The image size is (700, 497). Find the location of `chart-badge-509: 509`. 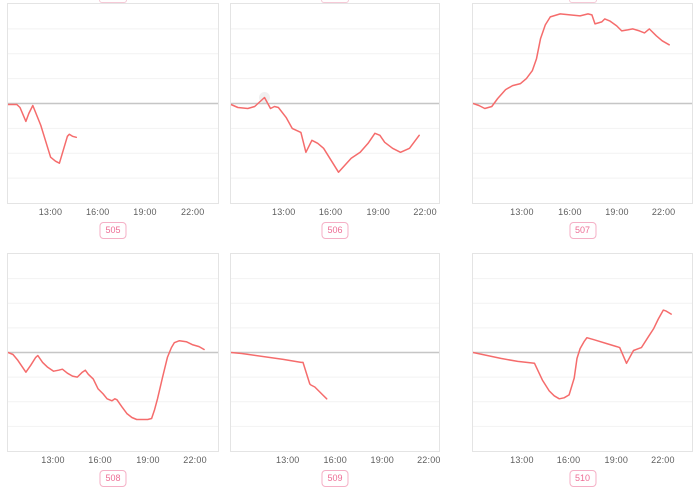

chart-badge-509: 509 is located at coordinates (335, 478).